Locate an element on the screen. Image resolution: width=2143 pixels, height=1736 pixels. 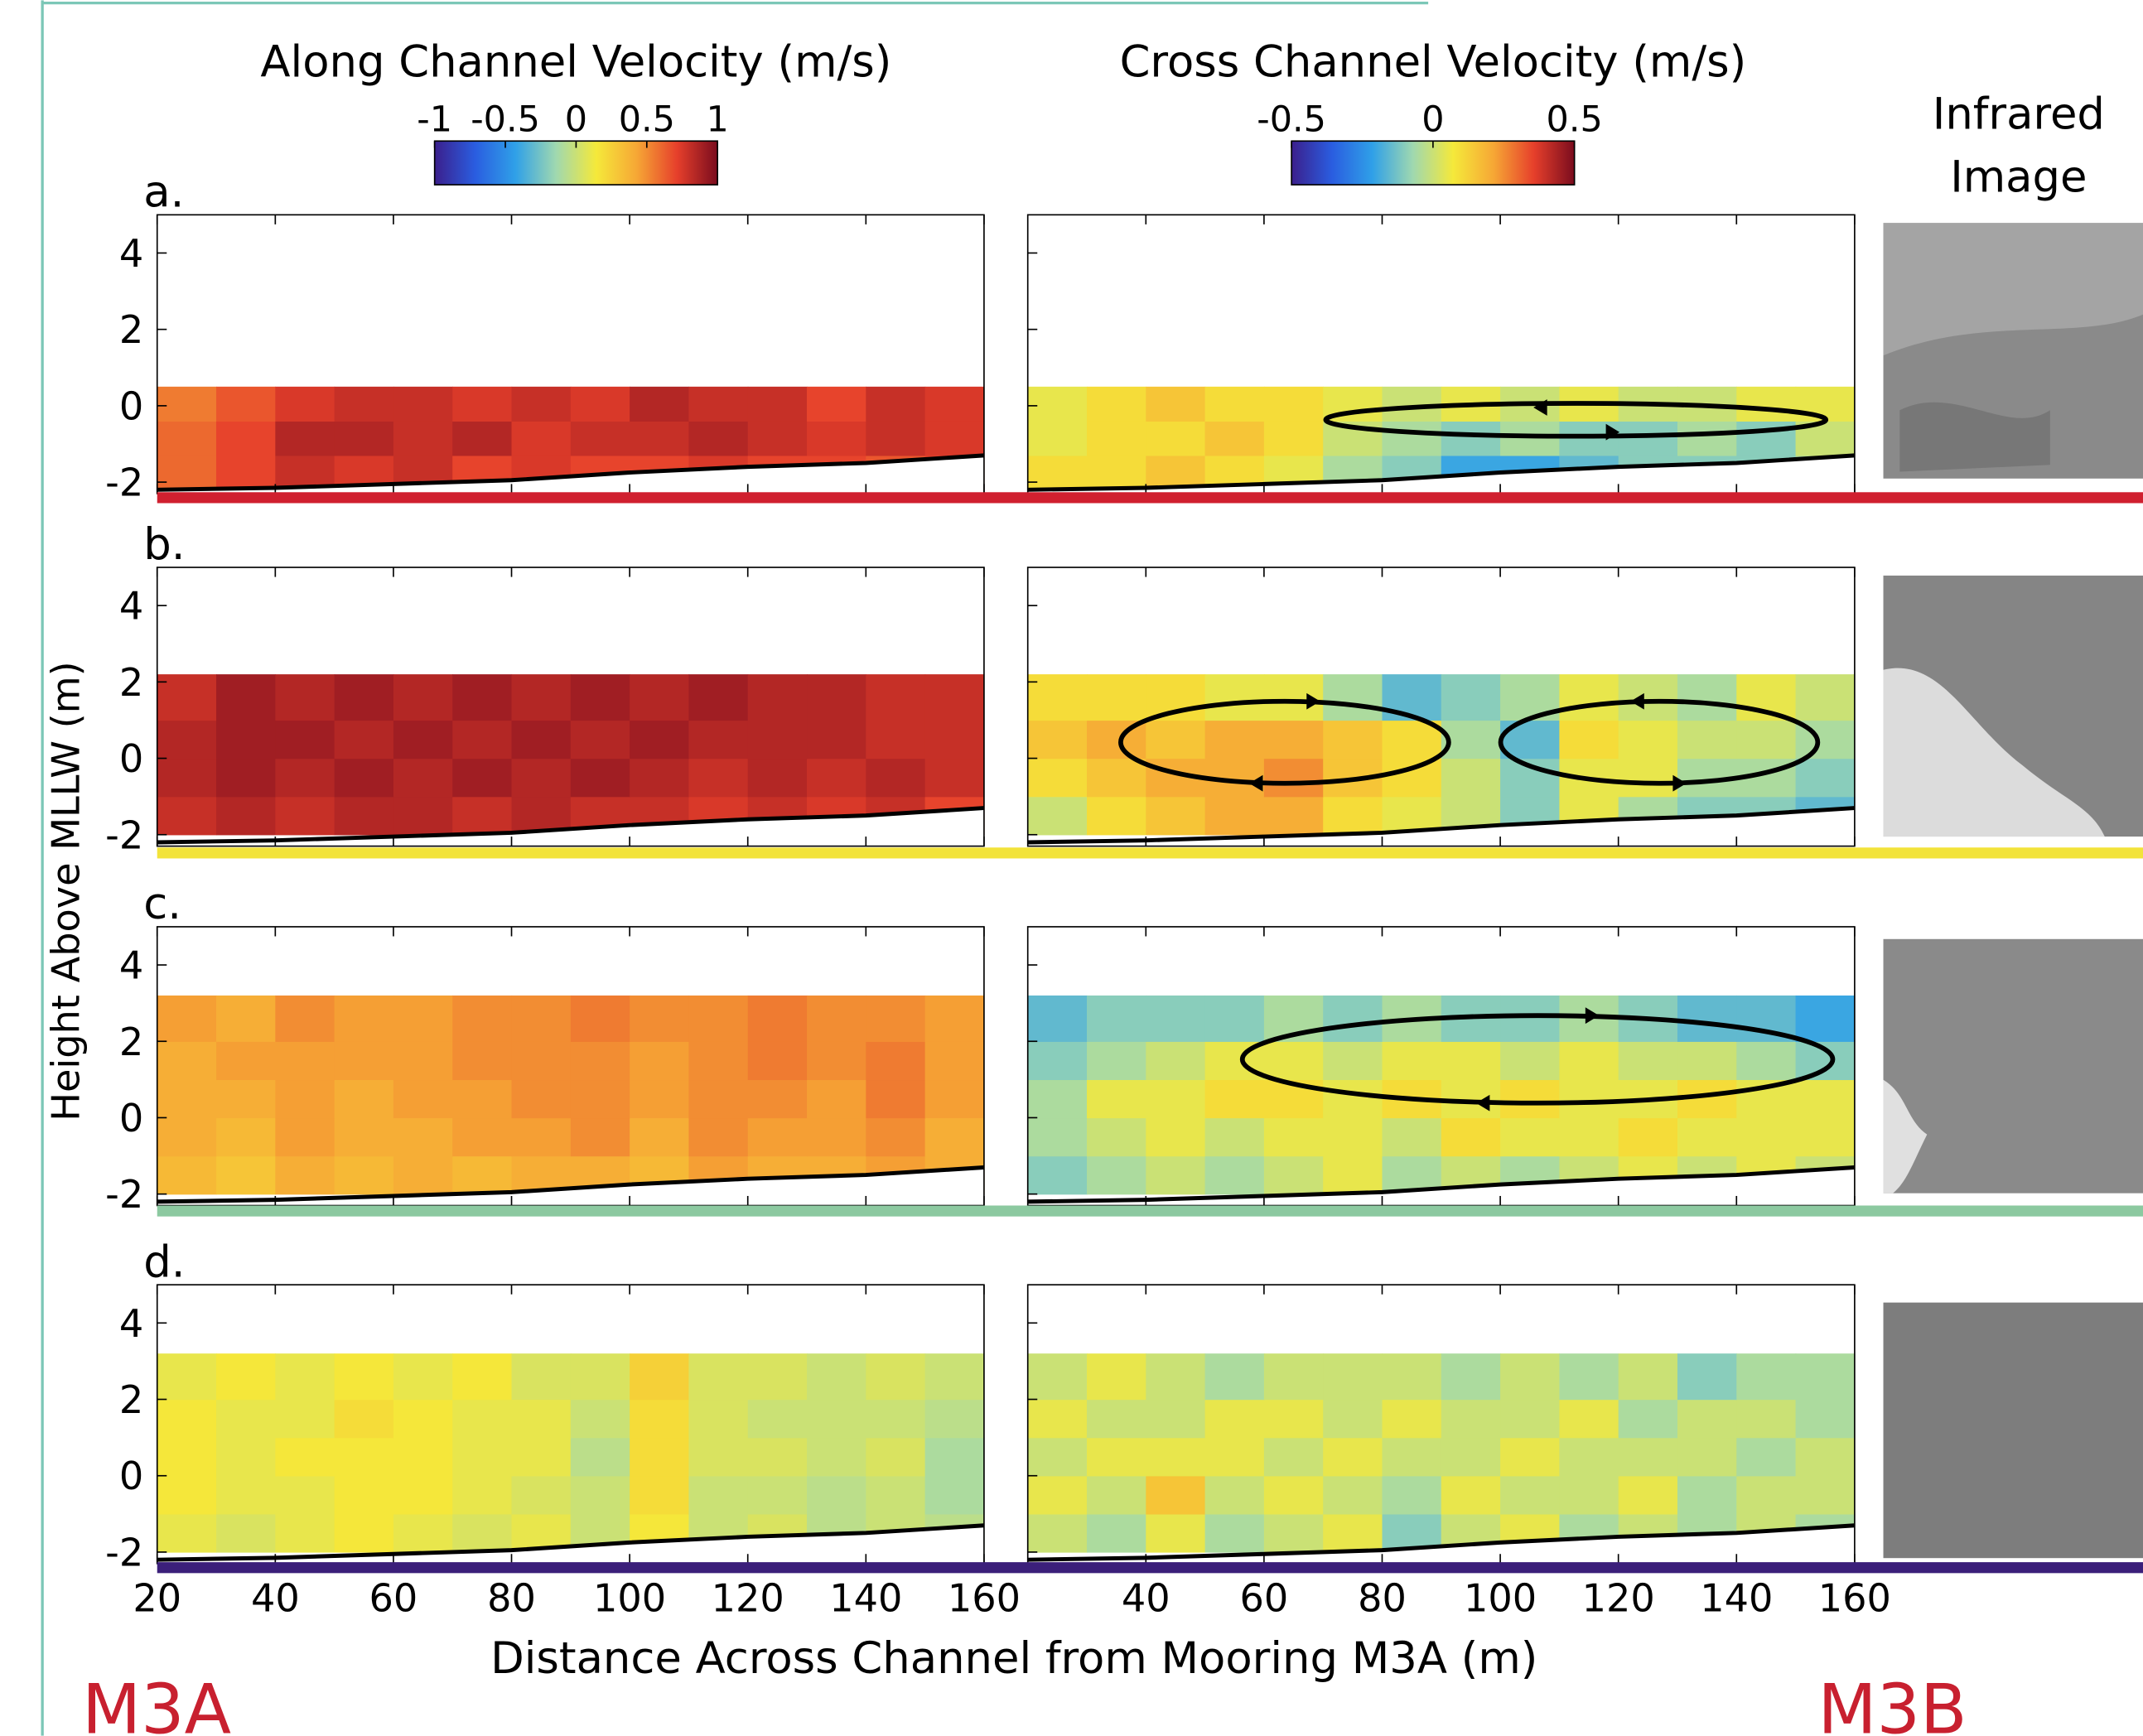
colorbar-tick-label: -0.5 is located at coordinates (505, 120).